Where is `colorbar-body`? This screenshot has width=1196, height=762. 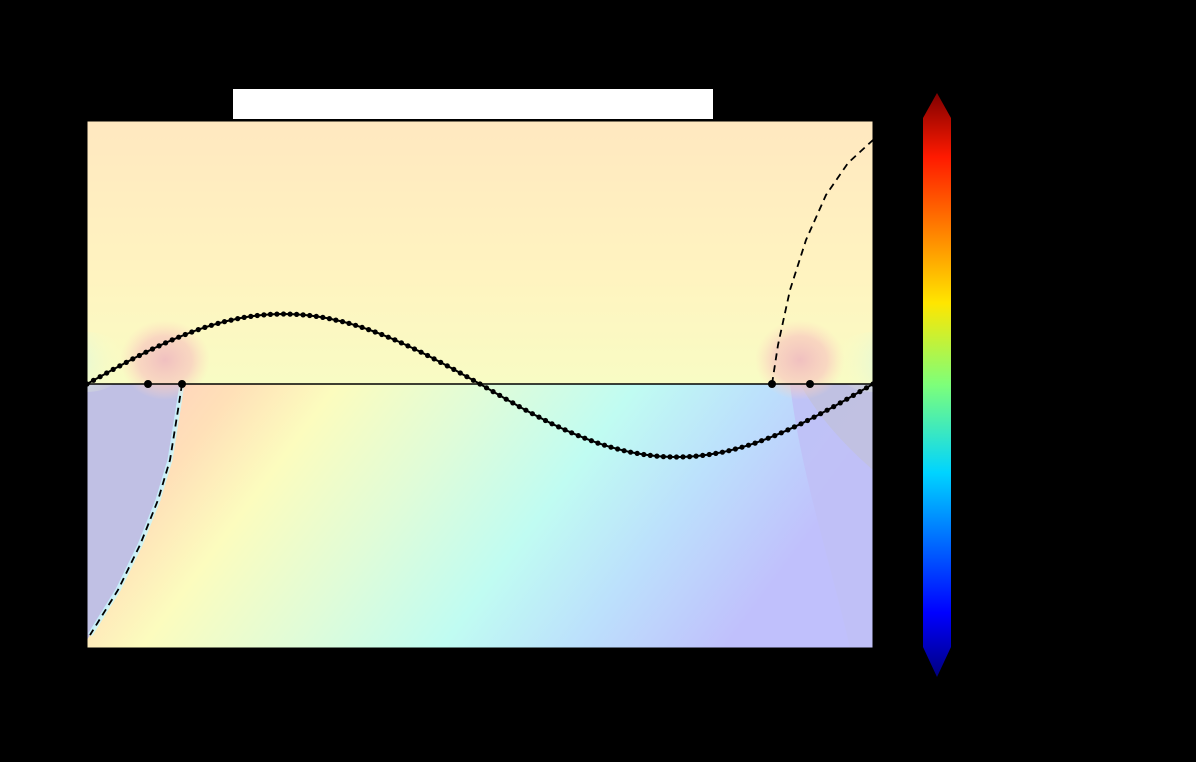
colorbar-body is located at coordinates (937, 385).